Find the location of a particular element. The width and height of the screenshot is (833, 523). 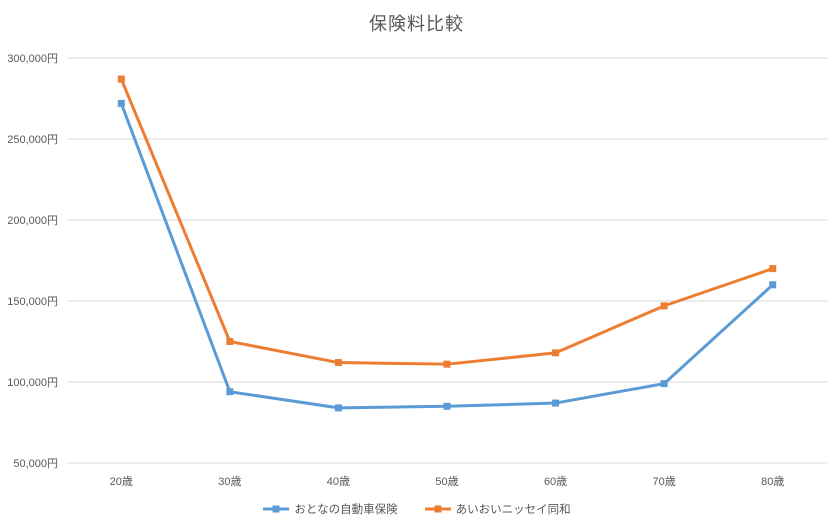

x-axis-tick-label: 40歳 is located at coordinates (338, 481).